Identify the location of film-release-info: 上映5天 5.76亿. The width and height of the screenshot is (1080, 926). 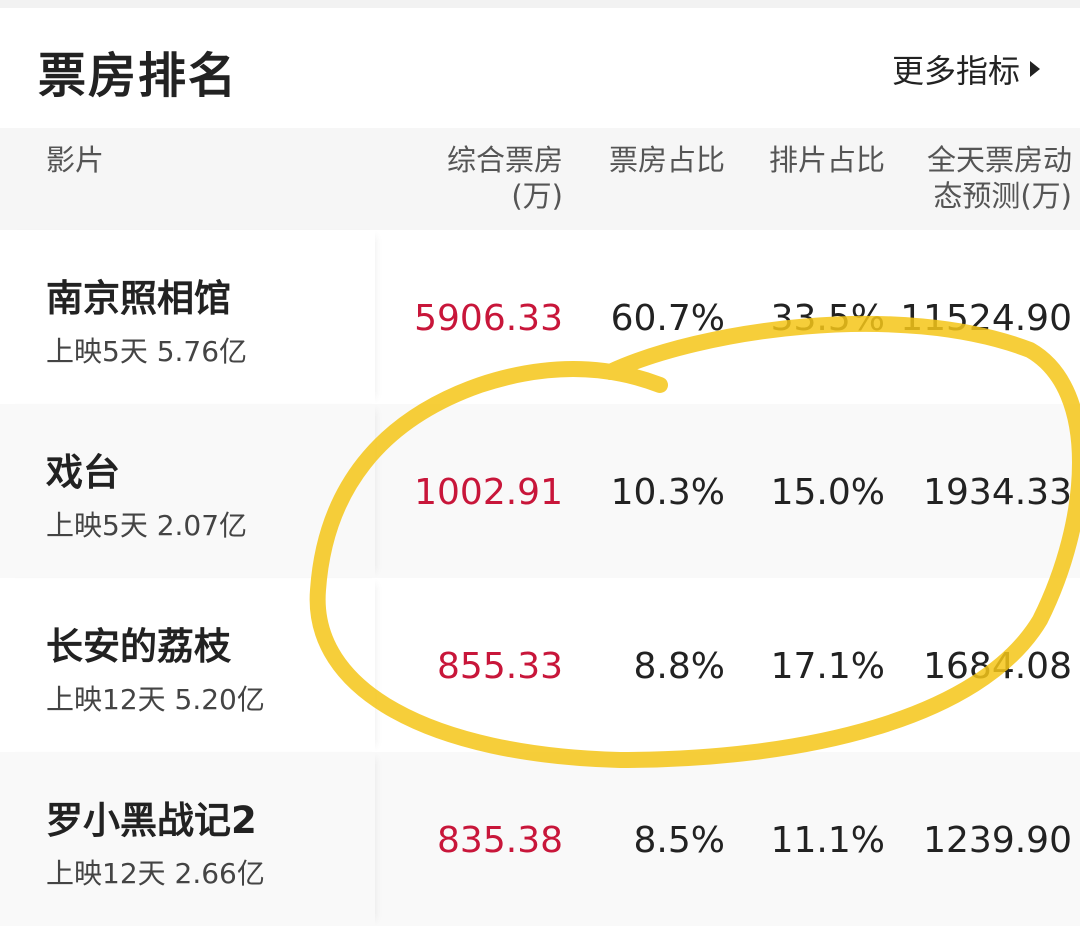
(147, 351).